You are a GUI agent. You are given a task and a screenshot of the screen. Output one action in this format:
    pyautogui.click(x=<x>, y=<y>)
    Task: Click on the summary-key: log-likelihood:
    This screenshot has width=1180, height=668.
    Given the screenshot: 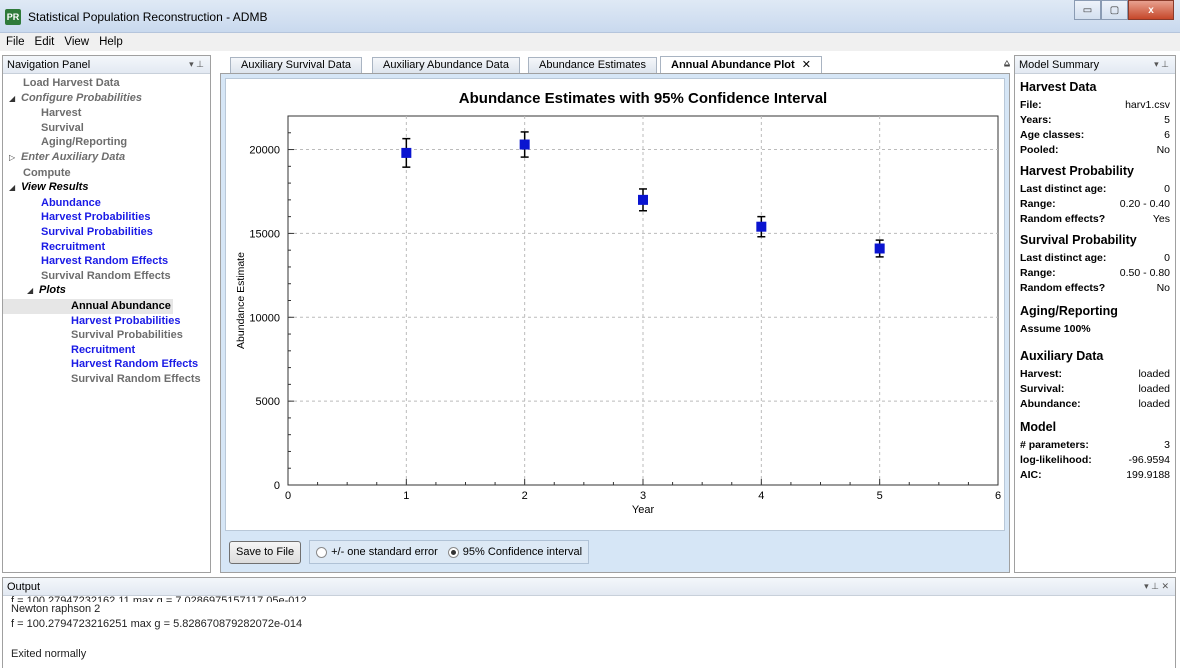 What is the action you would take?
    pyautogui.click(x=1056, y=460)
    